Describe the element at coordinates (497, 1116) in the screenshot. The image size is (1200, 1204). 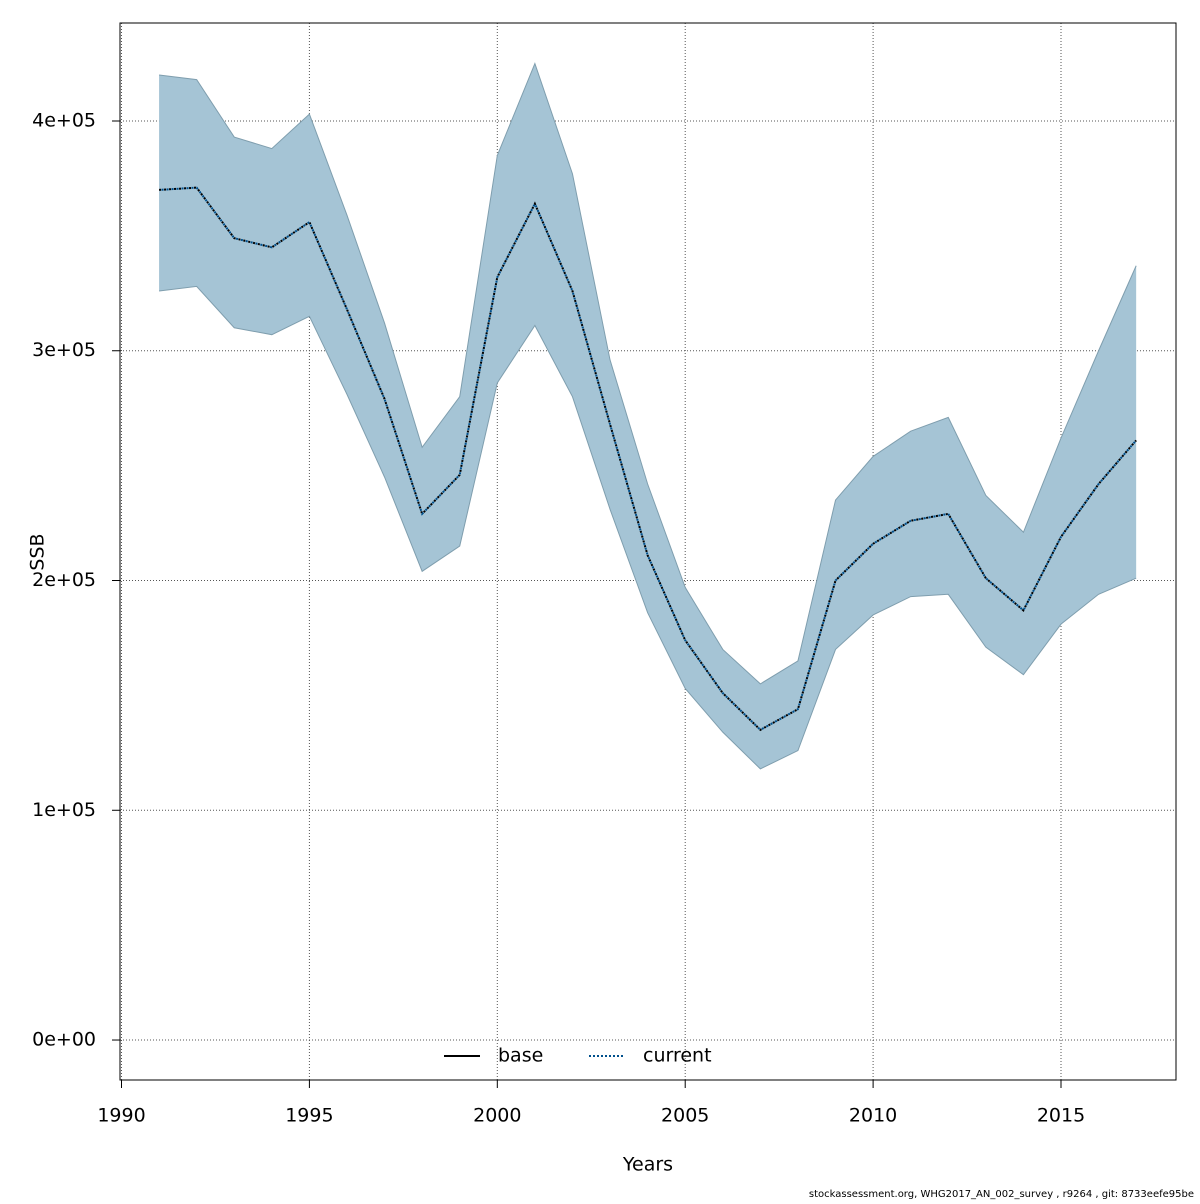
I see `x-tick-label: 2000` at that location.